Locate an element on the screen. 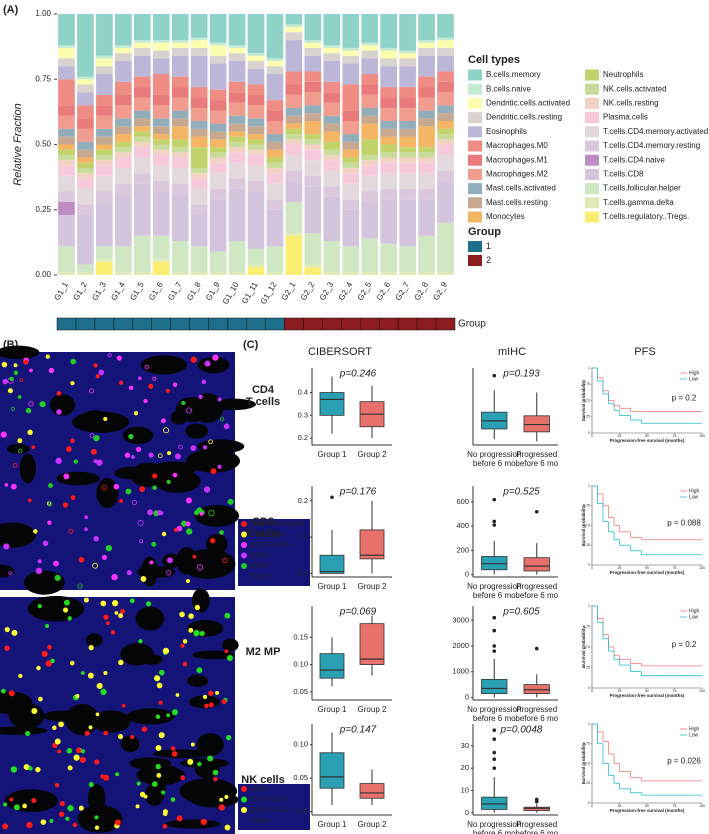  x-tick-label: 25 is located at coordinates (620, 568).